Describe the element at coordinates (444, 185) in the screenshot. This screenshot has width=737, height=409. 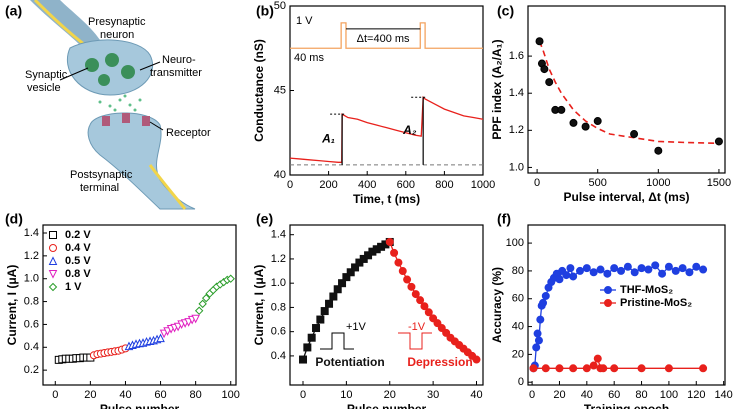
I see `x-tick-label: 800` at that location.